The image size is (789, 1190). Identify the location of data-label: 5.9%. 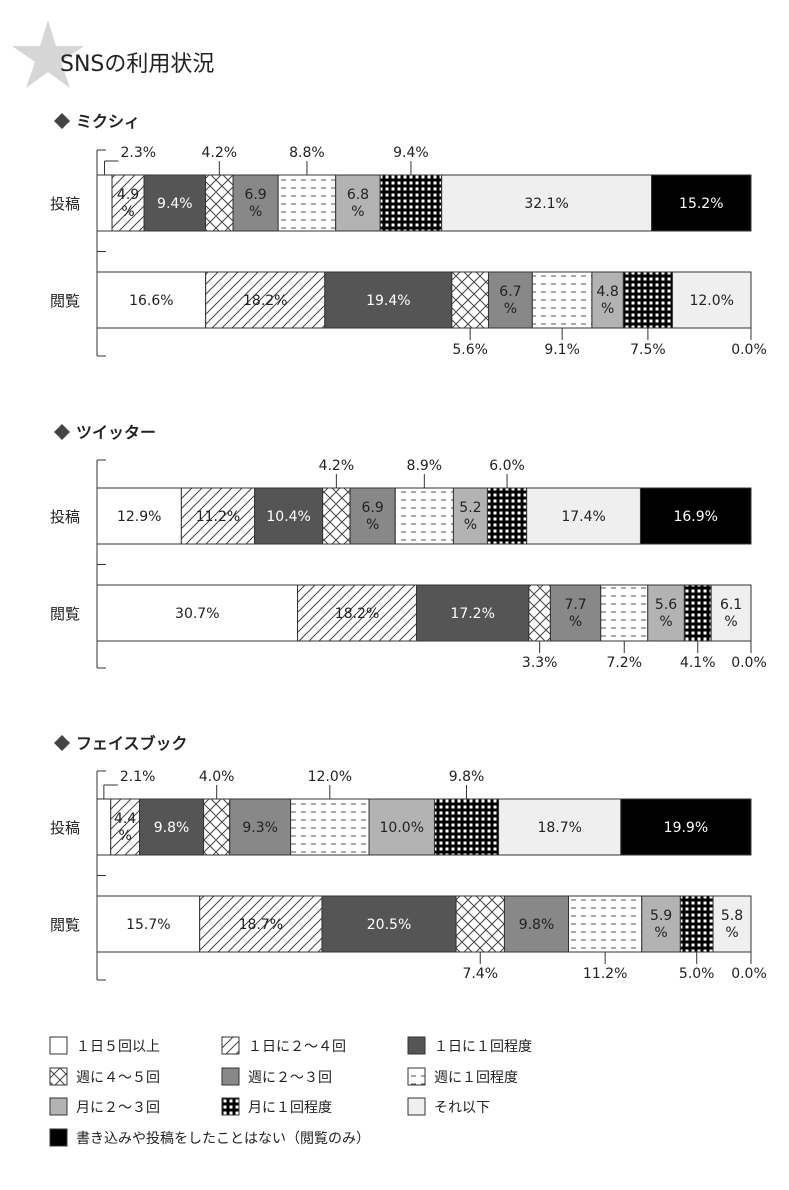
(661, 924).